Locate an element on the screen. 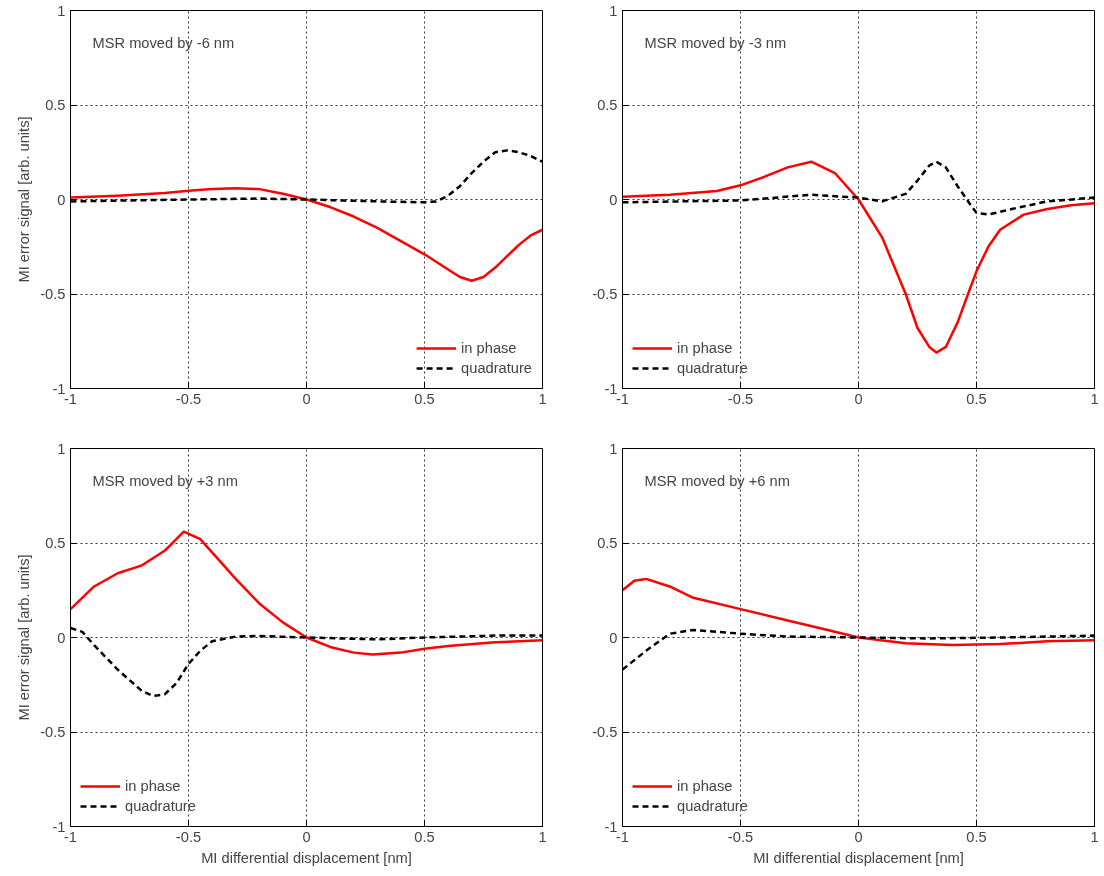  annotation: MSR moved by +3 nm is located at coordinates (165, 480).